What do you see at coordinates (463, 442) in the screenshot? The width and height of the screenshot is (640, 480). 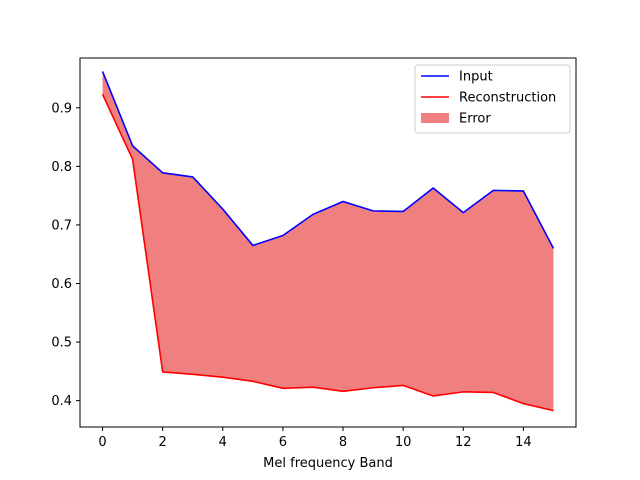 I see `x-tick-label: 12` at bounding box center [463, 442].